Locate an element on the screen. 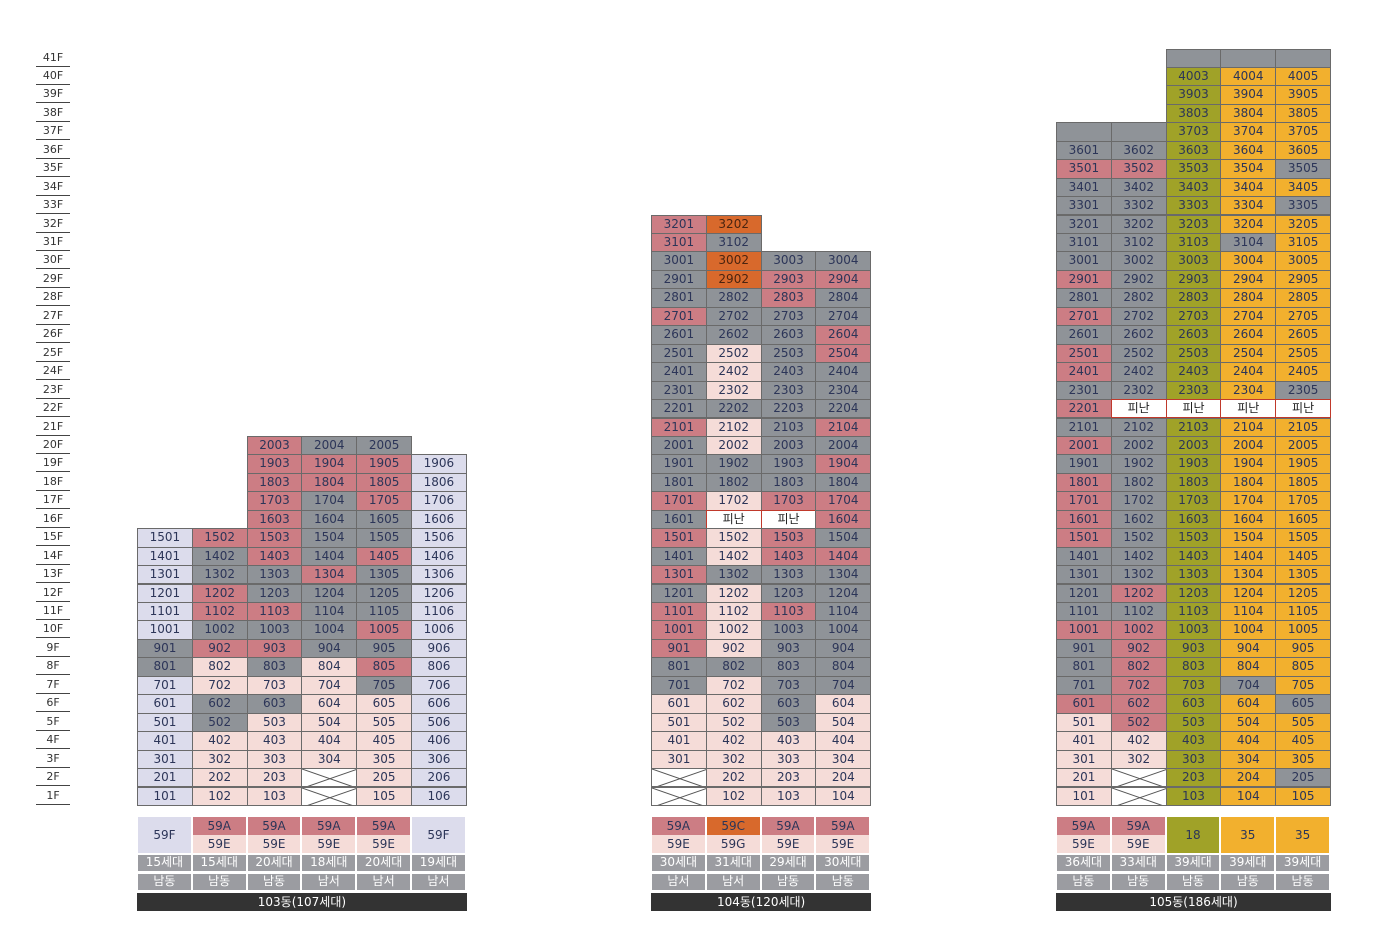 This screenshot has height=928, width=1378. unit-cell: 1401 is located at coordinates (1084, 556).